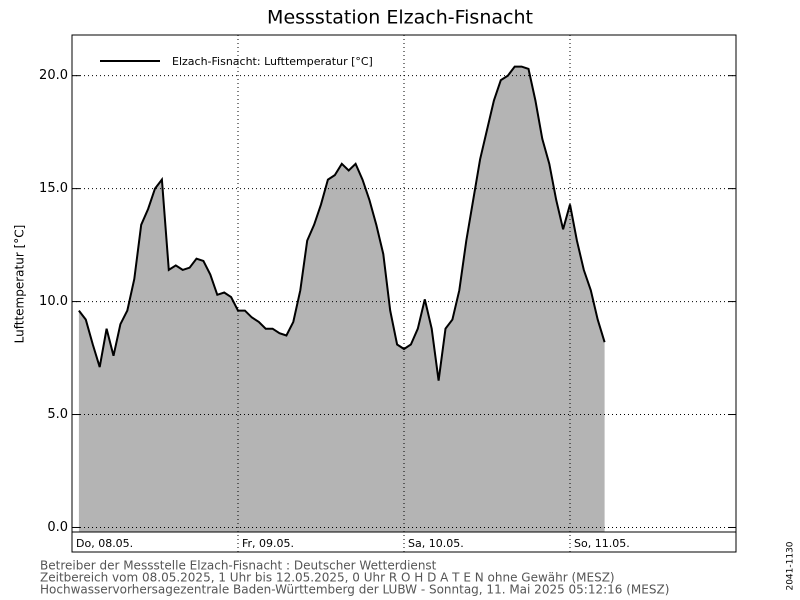 This screenshot has width=800, height=600. Describe the element at coordinates (400, 18) in the screenshot. I see `chart-title: Messstation Elzach-Fisnacht` at that location.